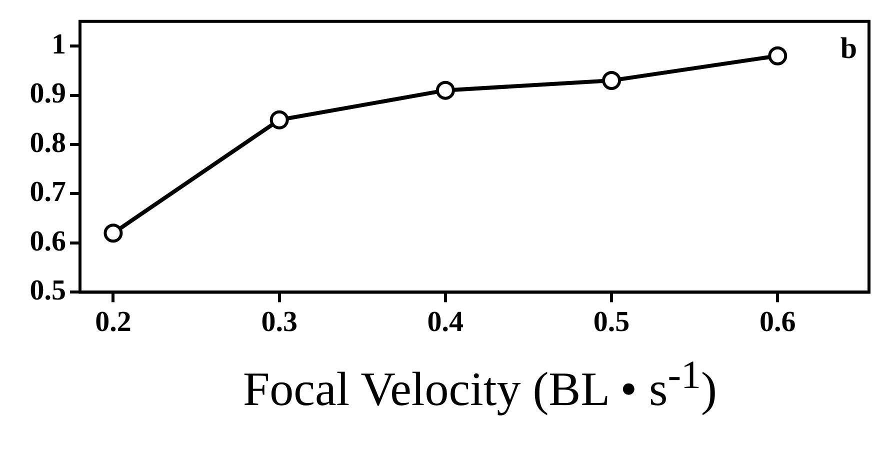  Describe the element at coordinates (778, 322) in the screenshot. I see `x-tick-label: 0.6` at that location.